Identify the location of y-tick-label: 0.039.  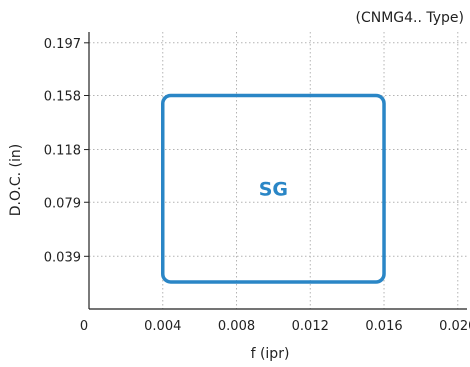
(62, 257).